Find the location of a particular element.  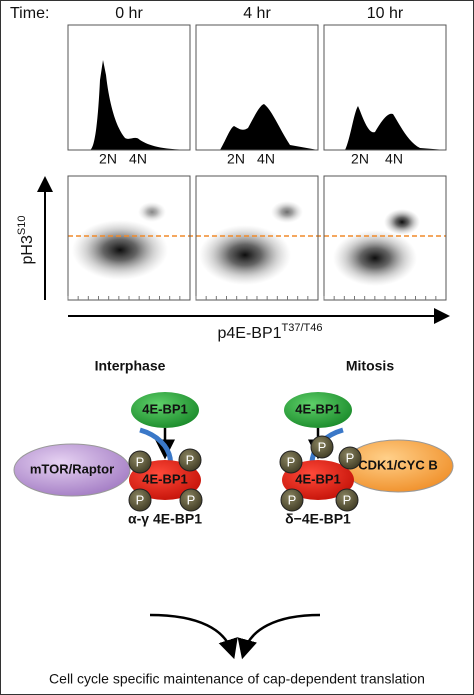

phase-title: Interphase is located at coordinates (130, 366).